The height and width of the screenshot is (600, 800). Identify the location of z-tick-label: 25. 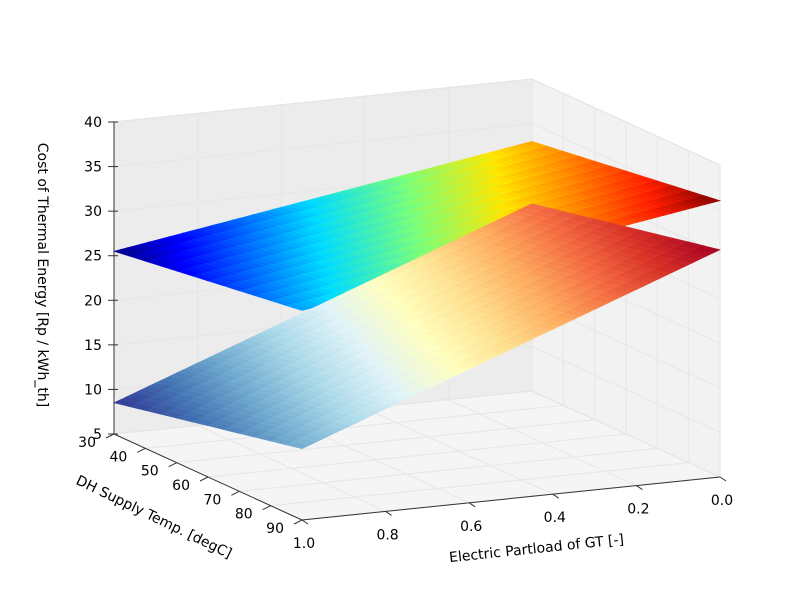
(93, 257).